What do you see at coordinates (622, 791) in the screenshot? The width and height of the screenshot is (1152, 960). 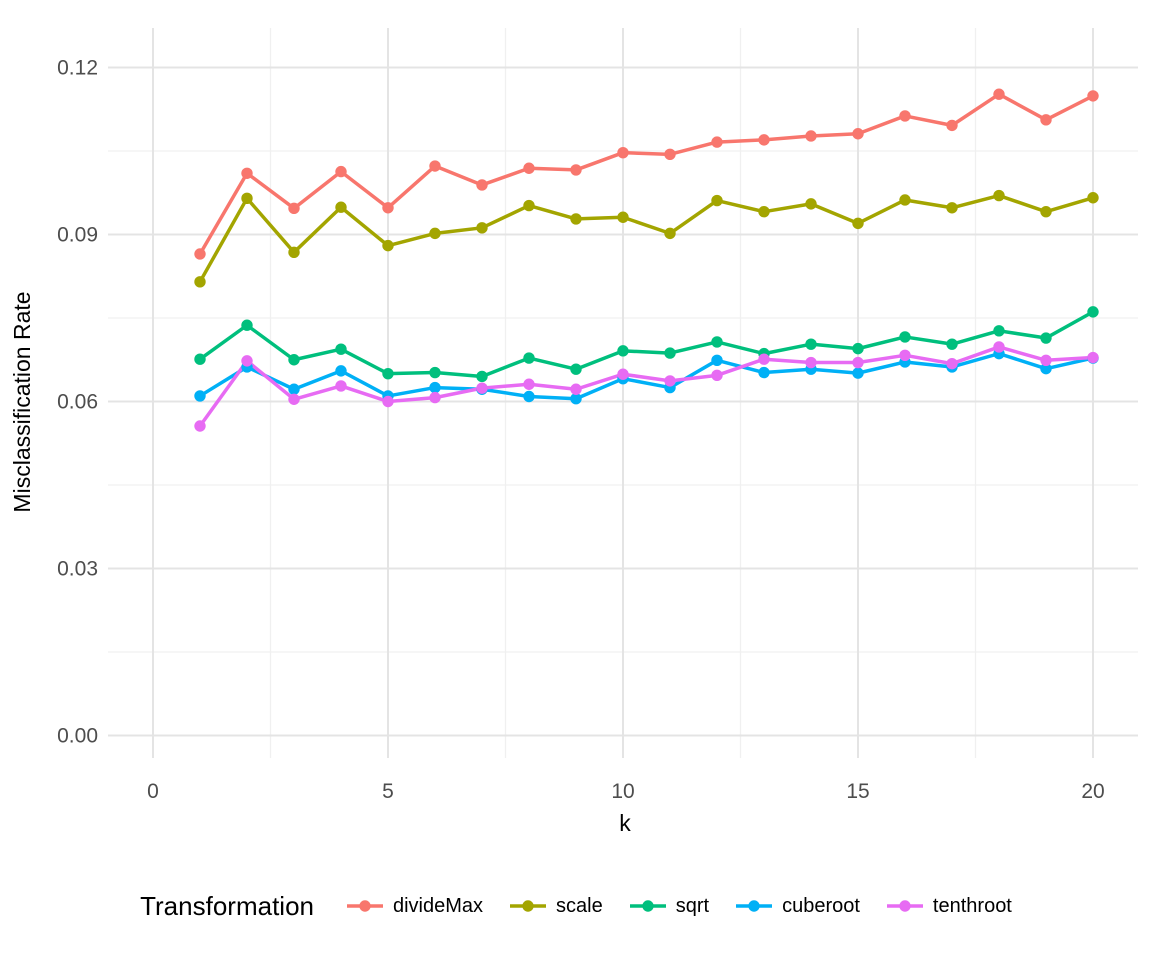 I see `x-tick-label: 10` at bounding box center [622, 791].